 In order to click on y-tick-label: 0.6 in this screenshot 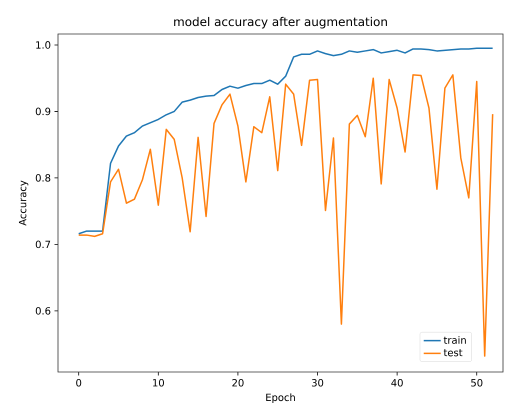, I will do `click(43, 311)`.